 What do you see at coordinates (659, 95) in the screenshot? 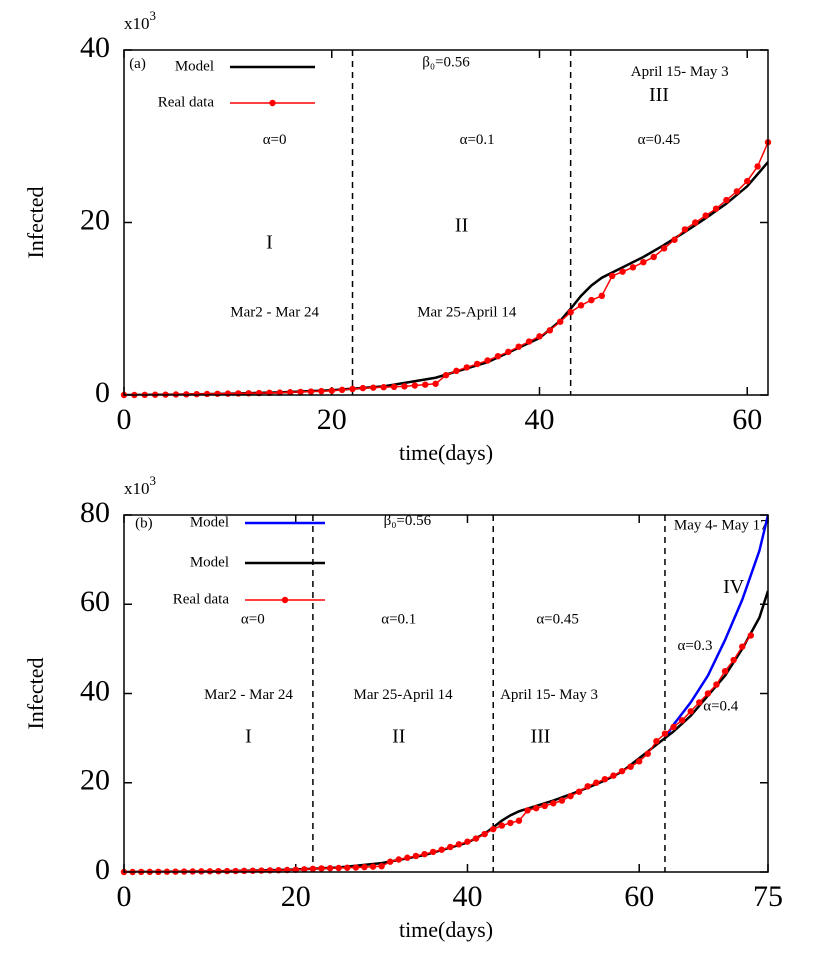
I see `annotation: III` at bounding box center [659, 95].